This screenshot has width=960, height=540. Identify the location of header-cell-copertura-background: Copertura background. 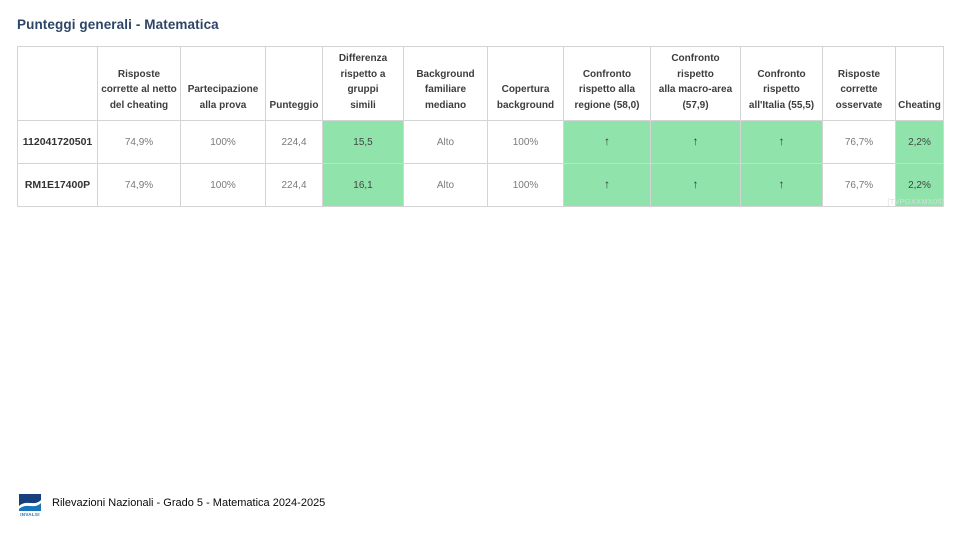
(525, 83).